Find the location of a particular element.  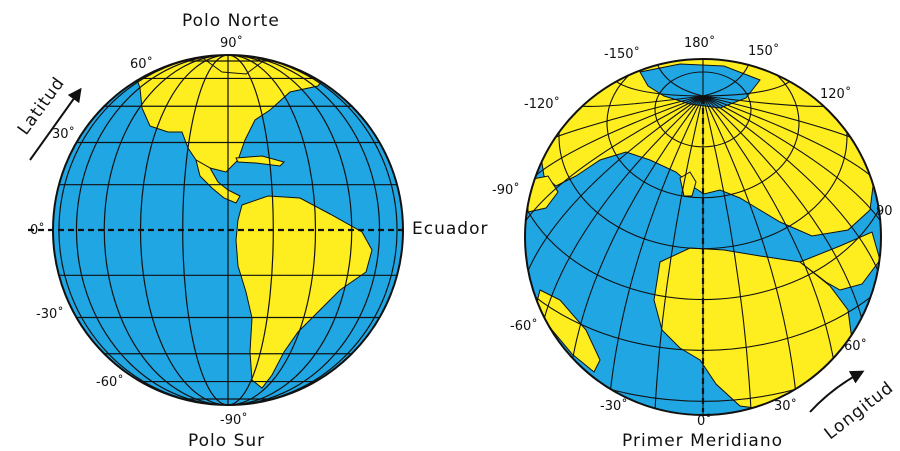

lon-label-w120: -120˚ is located at coordinates (542, 104).